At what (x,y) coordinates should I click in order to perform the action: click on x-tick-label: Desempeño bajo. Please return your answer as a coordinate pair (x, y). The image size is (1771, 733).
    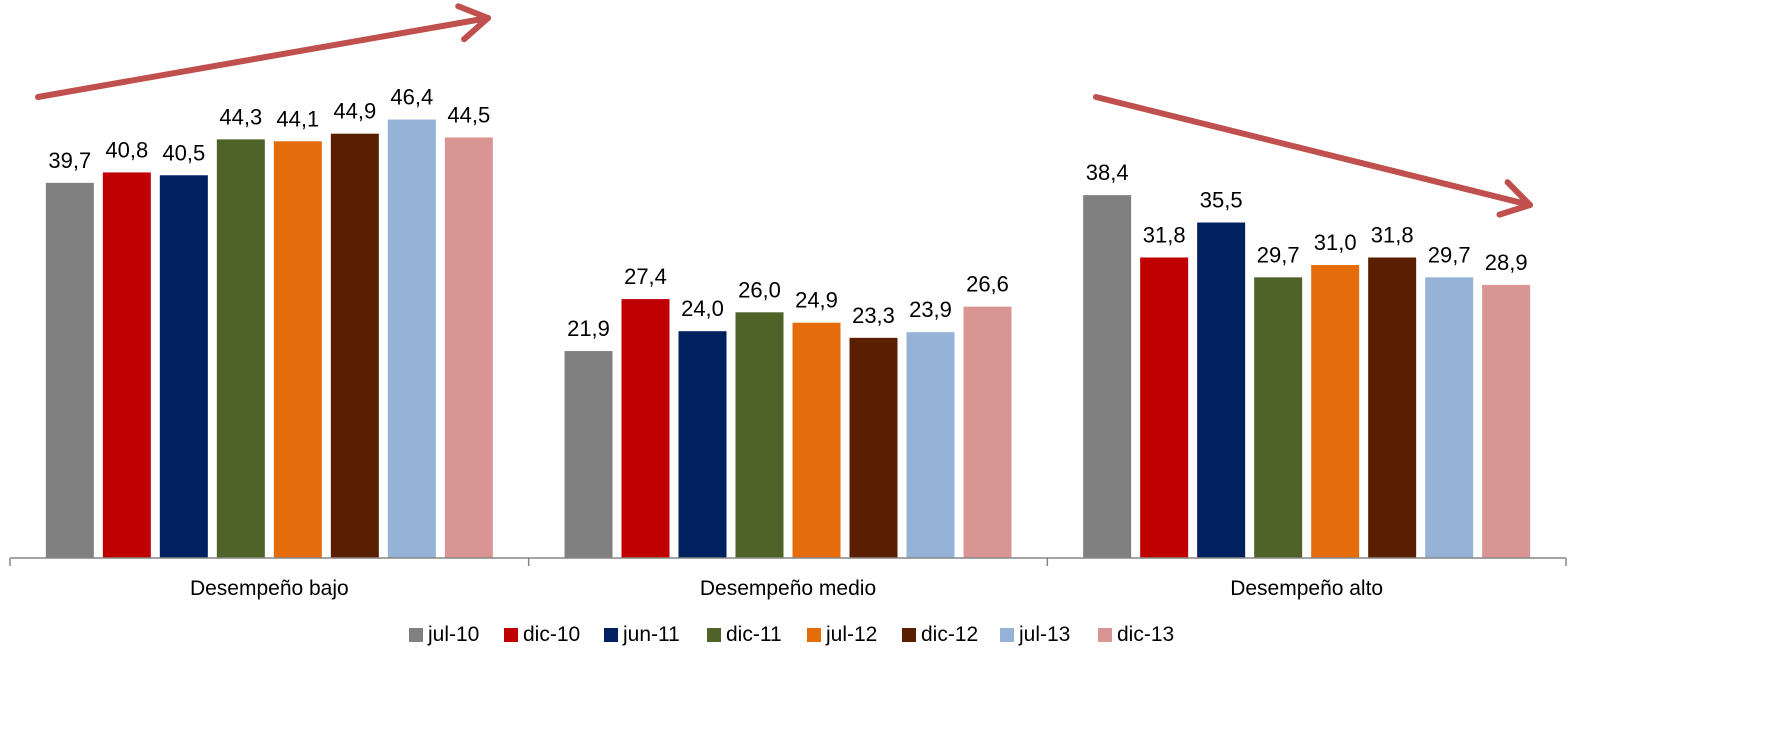
    Looking at the image, I should click on (269, 588).